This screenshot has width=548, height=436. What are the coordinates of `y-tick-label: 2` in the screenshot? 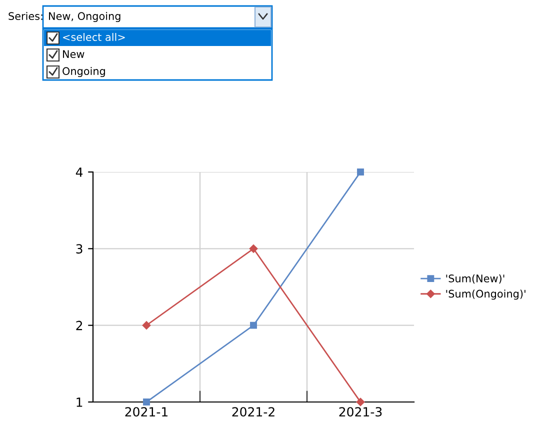 It's located at (79, 325).